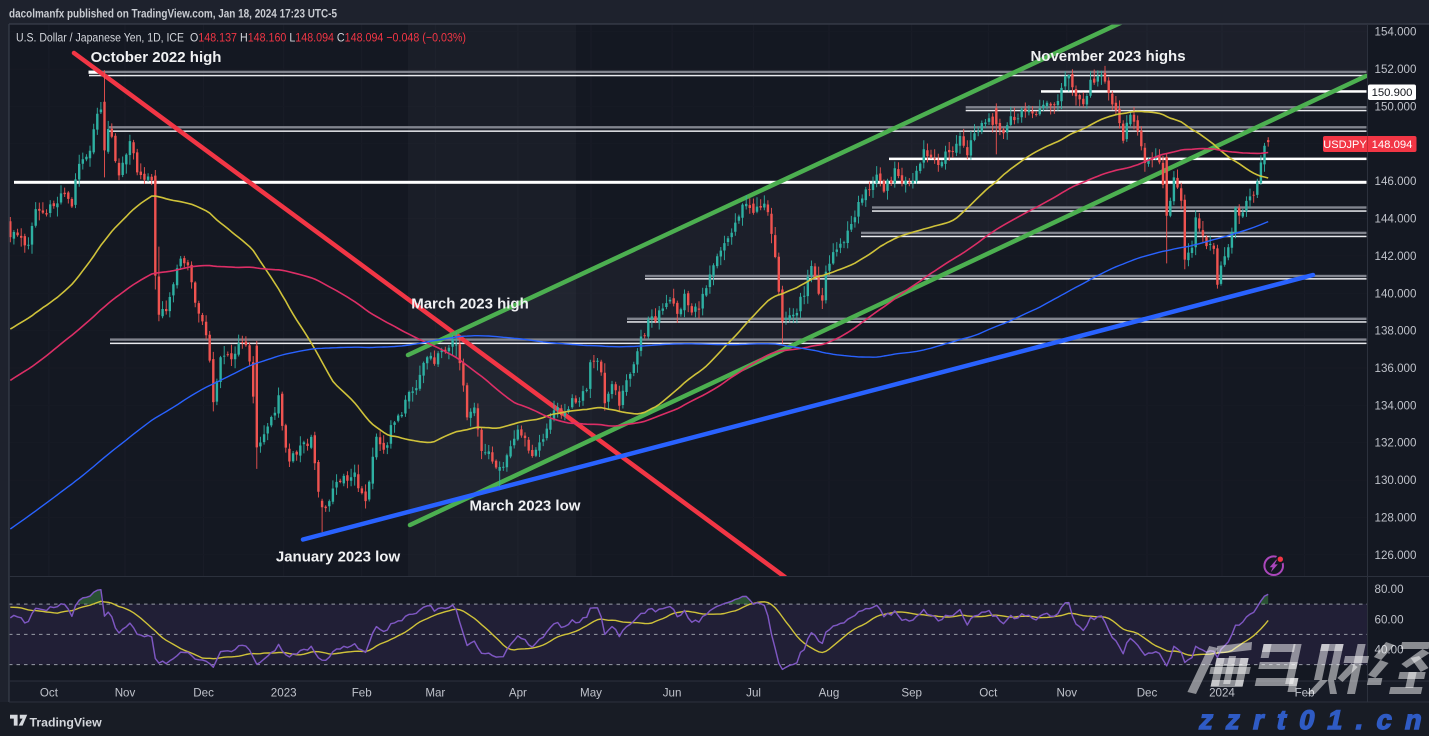  I want to click on svg-text: March 2023 high, so click(470, 304).